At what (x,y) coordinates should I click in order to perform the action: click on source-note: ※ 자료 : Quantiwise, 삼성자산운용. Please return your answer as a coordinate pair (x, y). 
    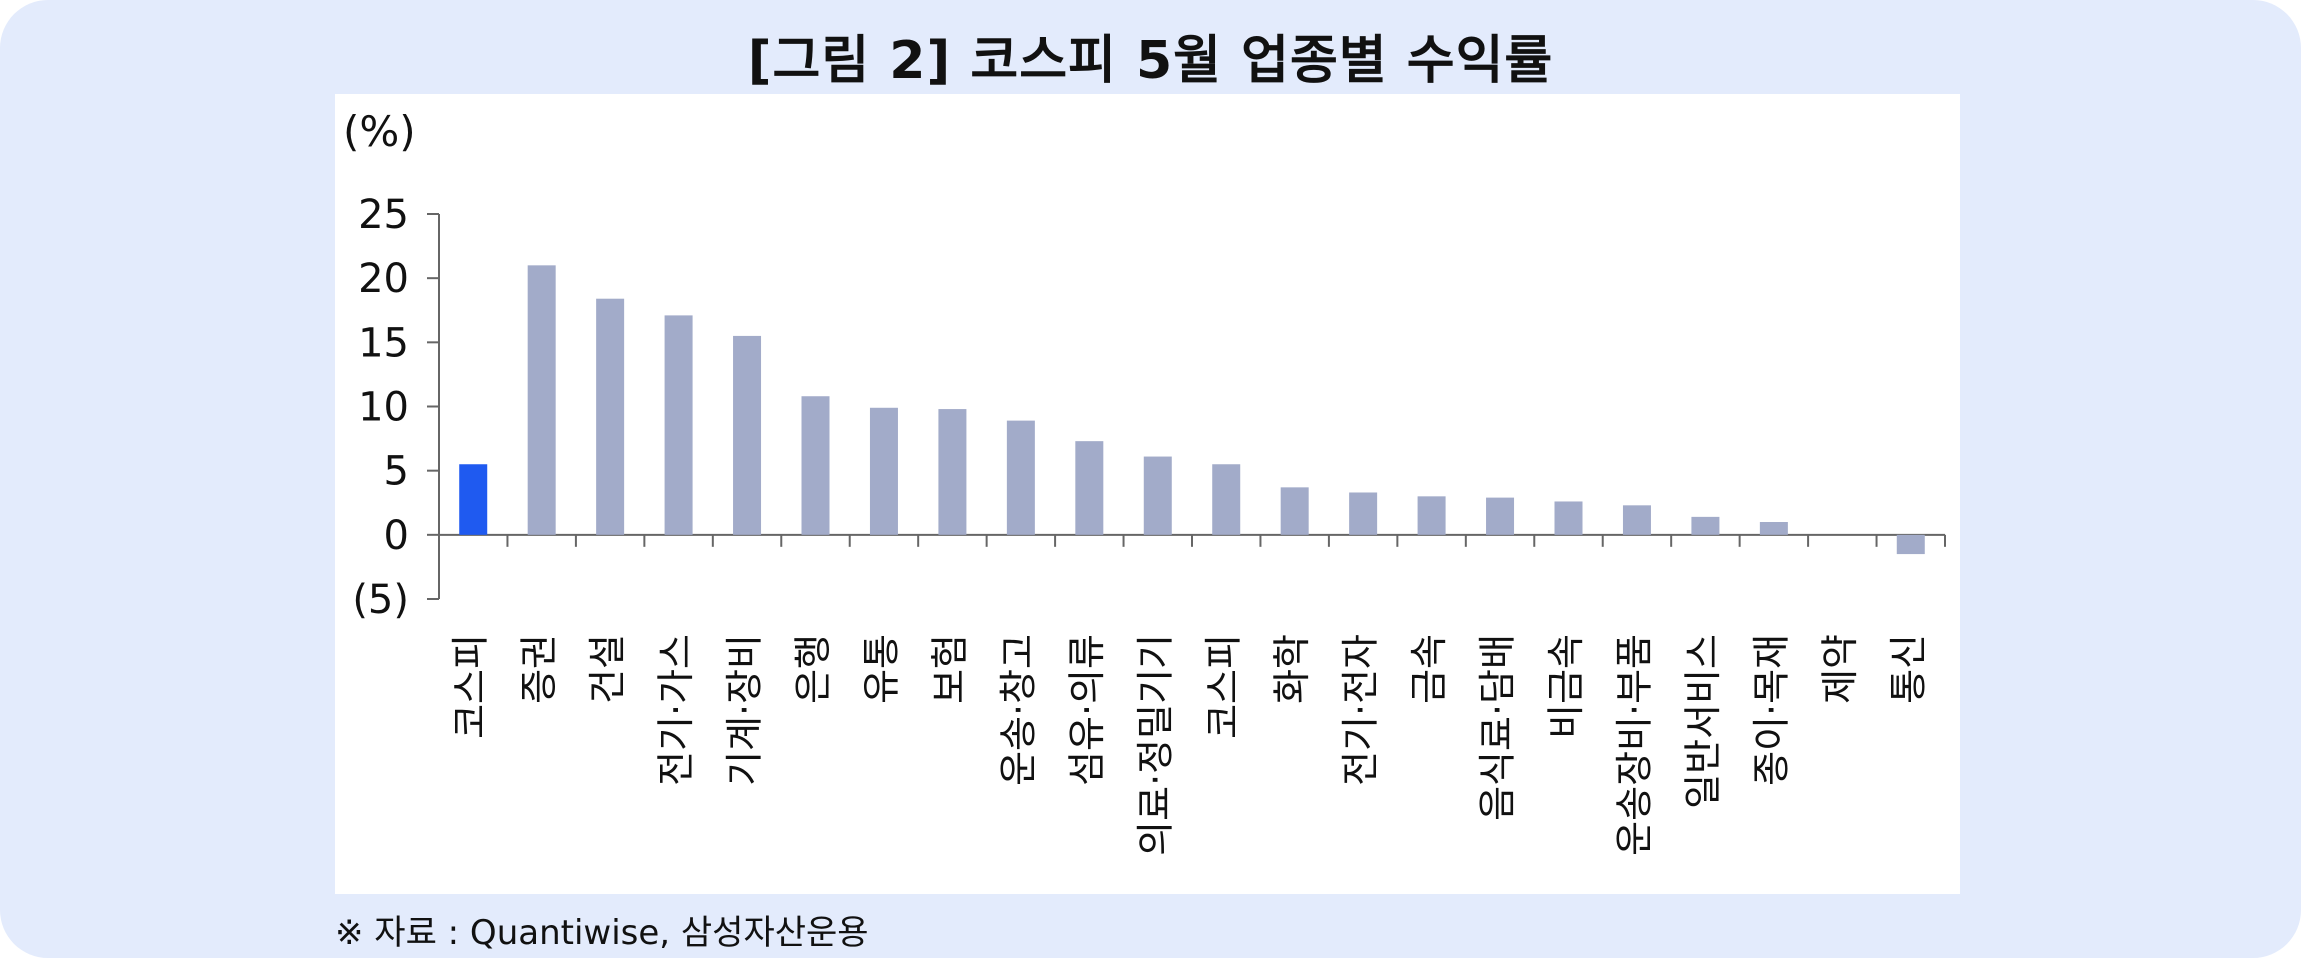
    Looking at the image, I should click on (602, 933).